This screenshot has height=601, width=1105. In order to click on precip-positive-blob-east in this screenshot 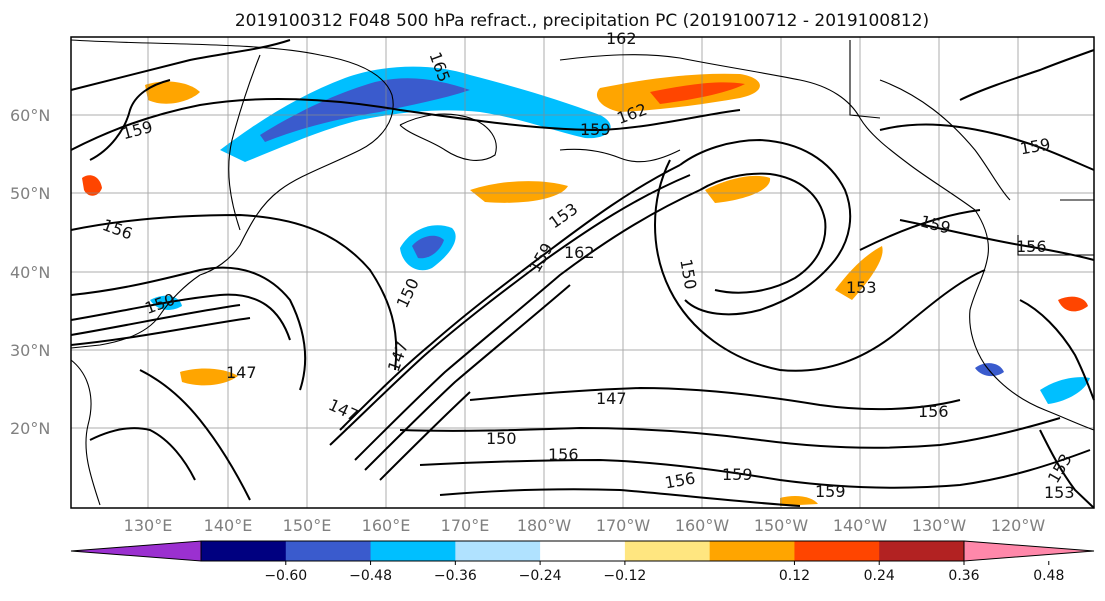, I will do `click(1073, 304)`.